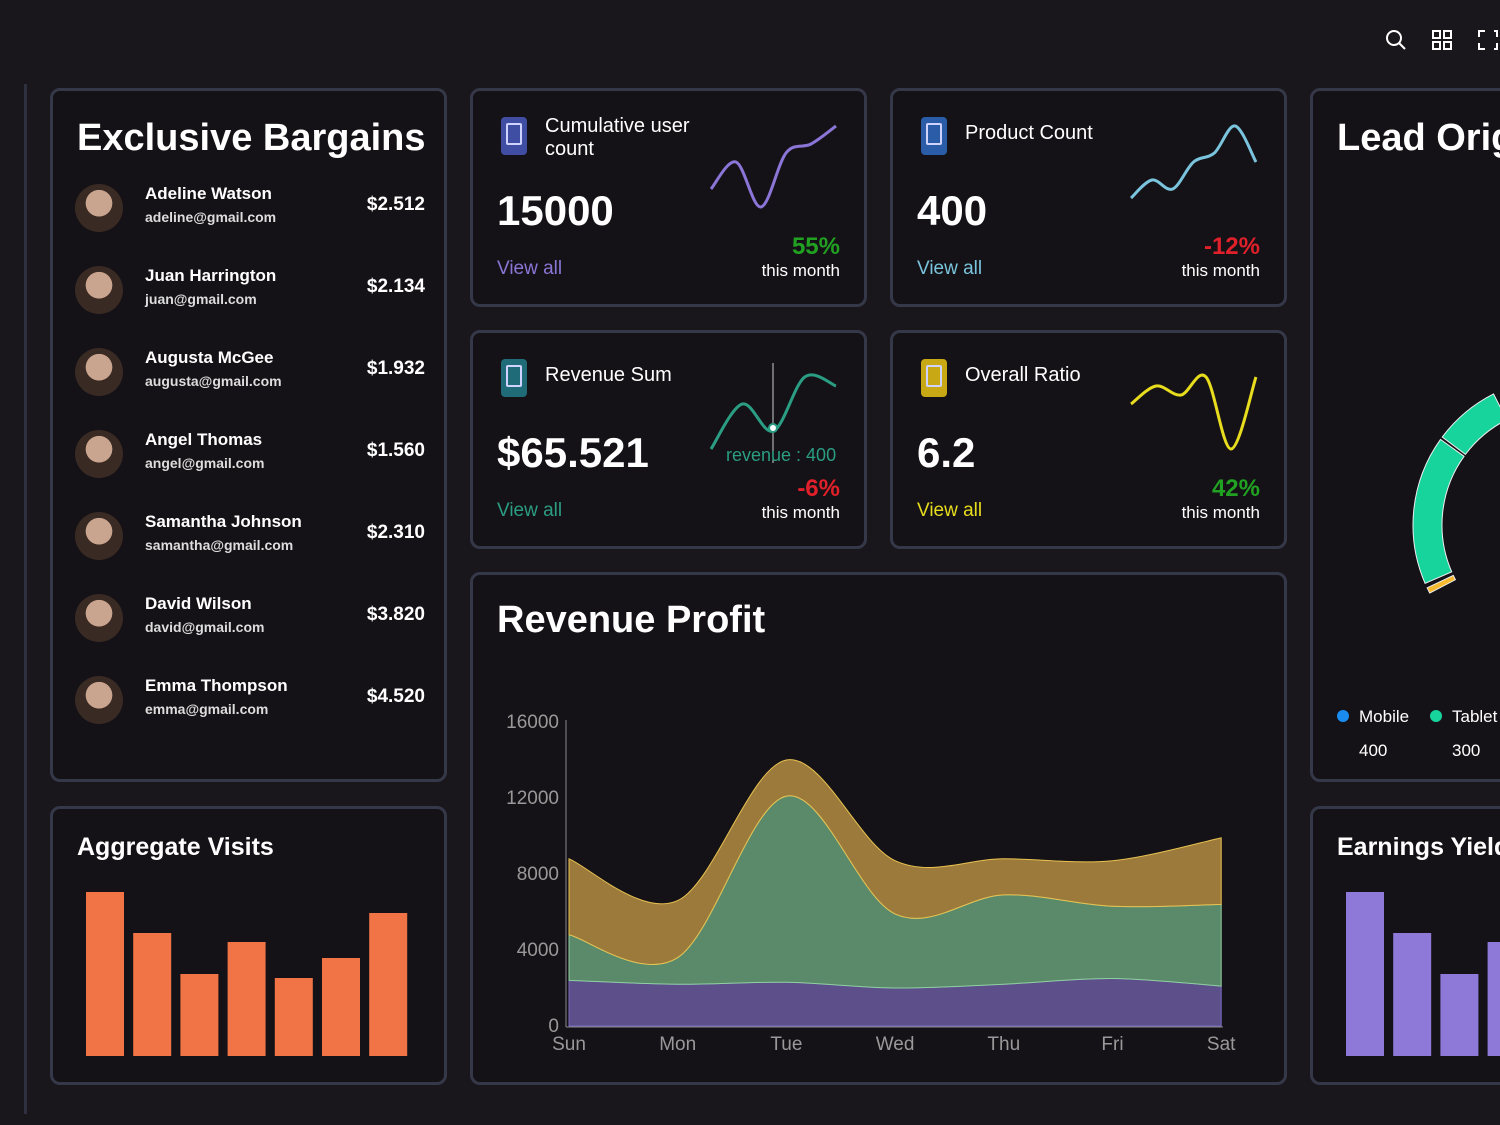  I want to click on person-amount: $2.310, so click(395, 532).